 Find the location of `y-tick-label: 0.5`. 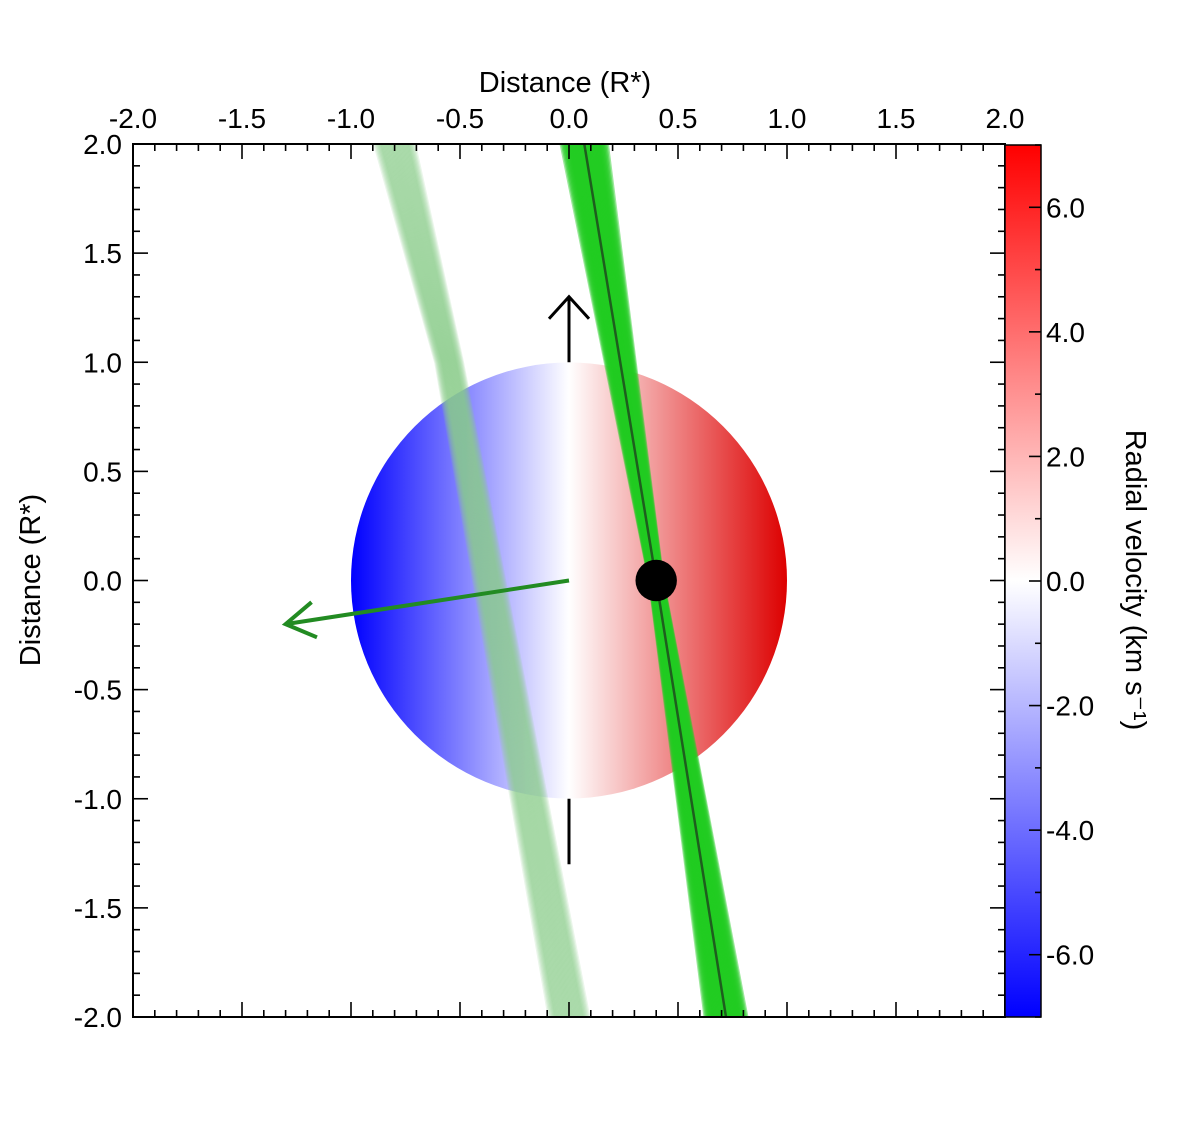

y-tick-label: 0.5 is located at coordinates (102, 471).